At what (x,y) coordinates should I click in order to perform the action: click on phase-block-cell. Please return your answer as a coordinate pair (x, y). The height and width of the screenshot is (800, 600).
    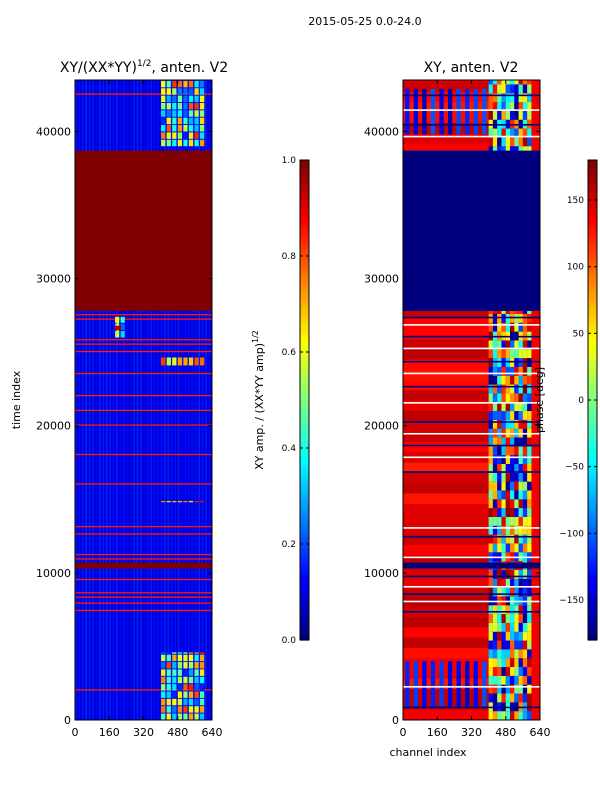
    Looking at the image, I should click on (484, 685).